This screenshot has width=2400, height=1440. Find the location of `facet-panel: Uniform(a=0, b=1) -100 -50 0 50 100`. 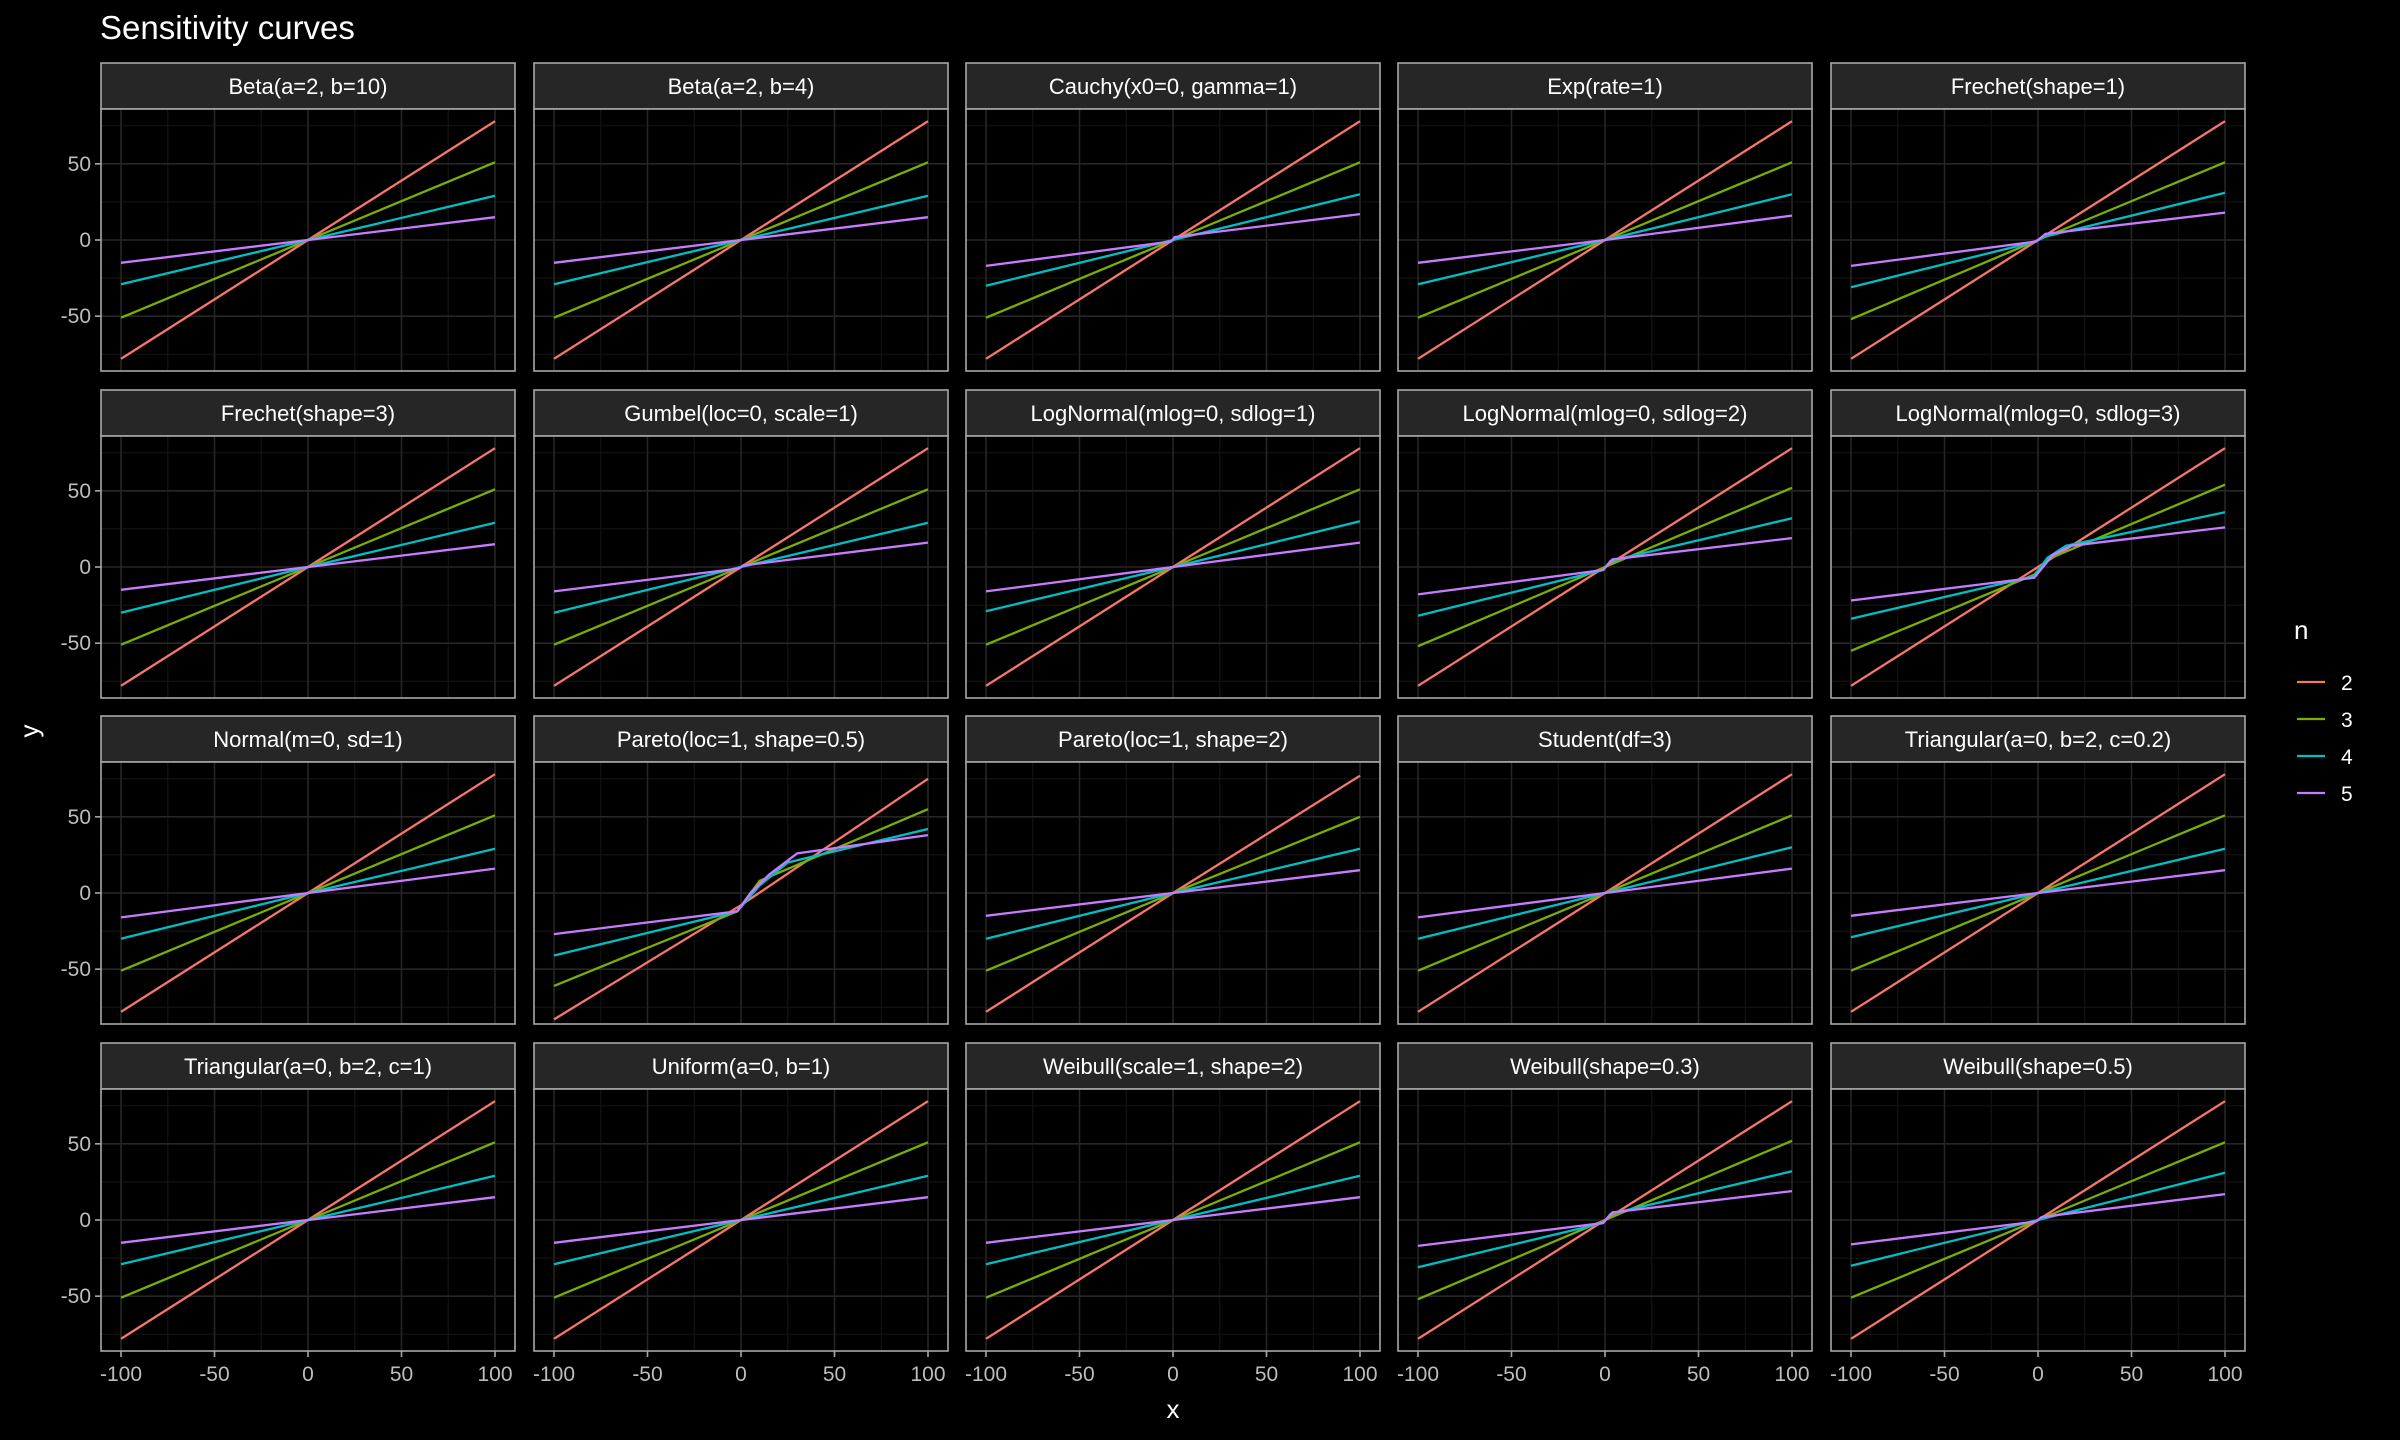

facet-panel: Uniform(a=0, b=1) -100 -50 0 50 100 is located at coordinates (741, 1214).